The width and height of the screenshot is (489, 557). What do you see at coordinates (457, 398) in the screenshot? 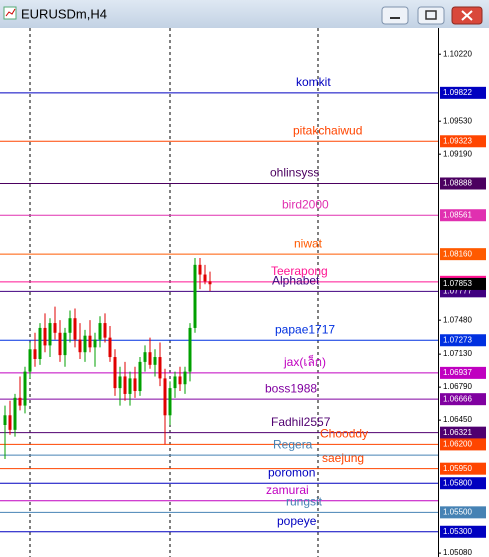
I see `price-label: 1.06666` at bounding box center [457, 398].